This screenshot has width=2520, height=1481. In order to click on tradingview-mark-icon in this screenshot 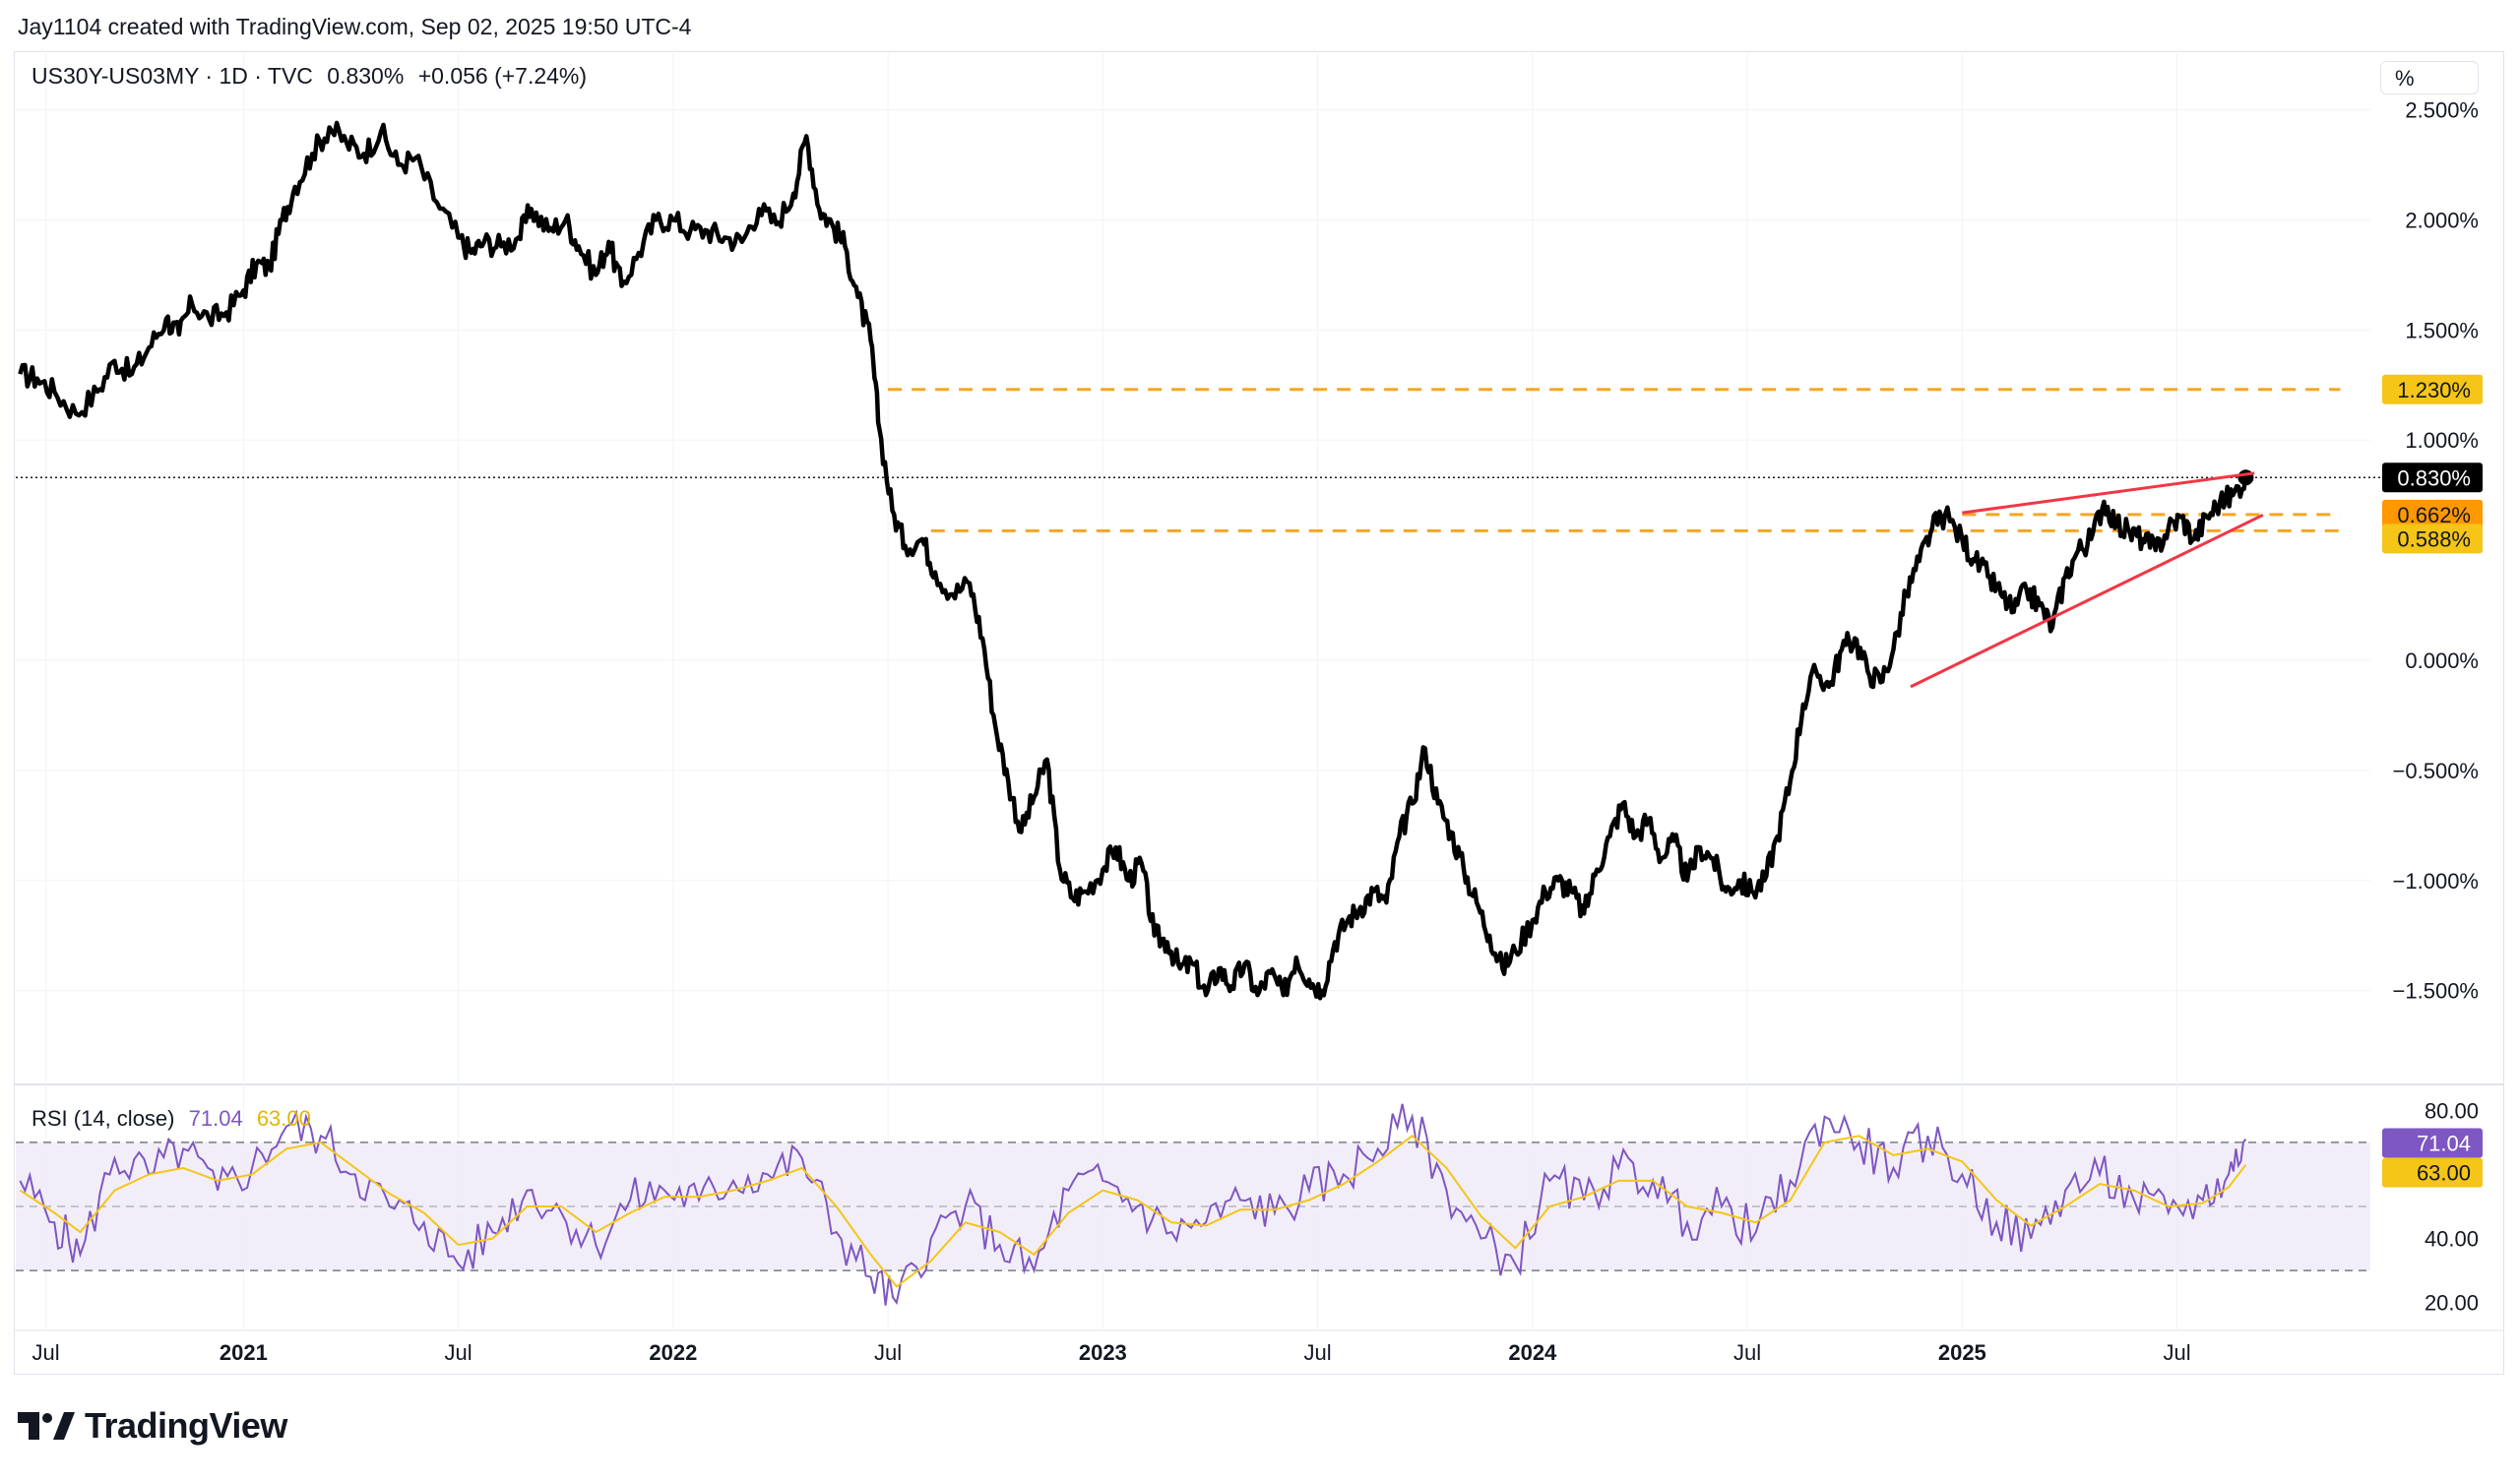, I will do `click(46, 1426)`.